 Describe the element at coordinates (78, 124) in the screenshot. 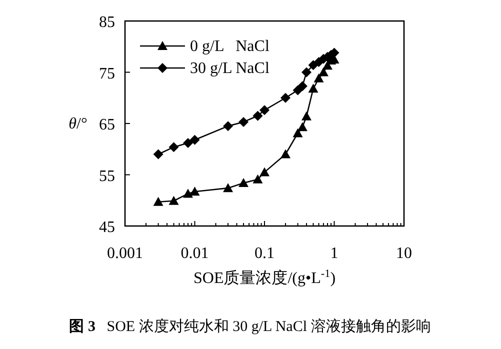

I see `y-axis-title: θ/°` at that location.